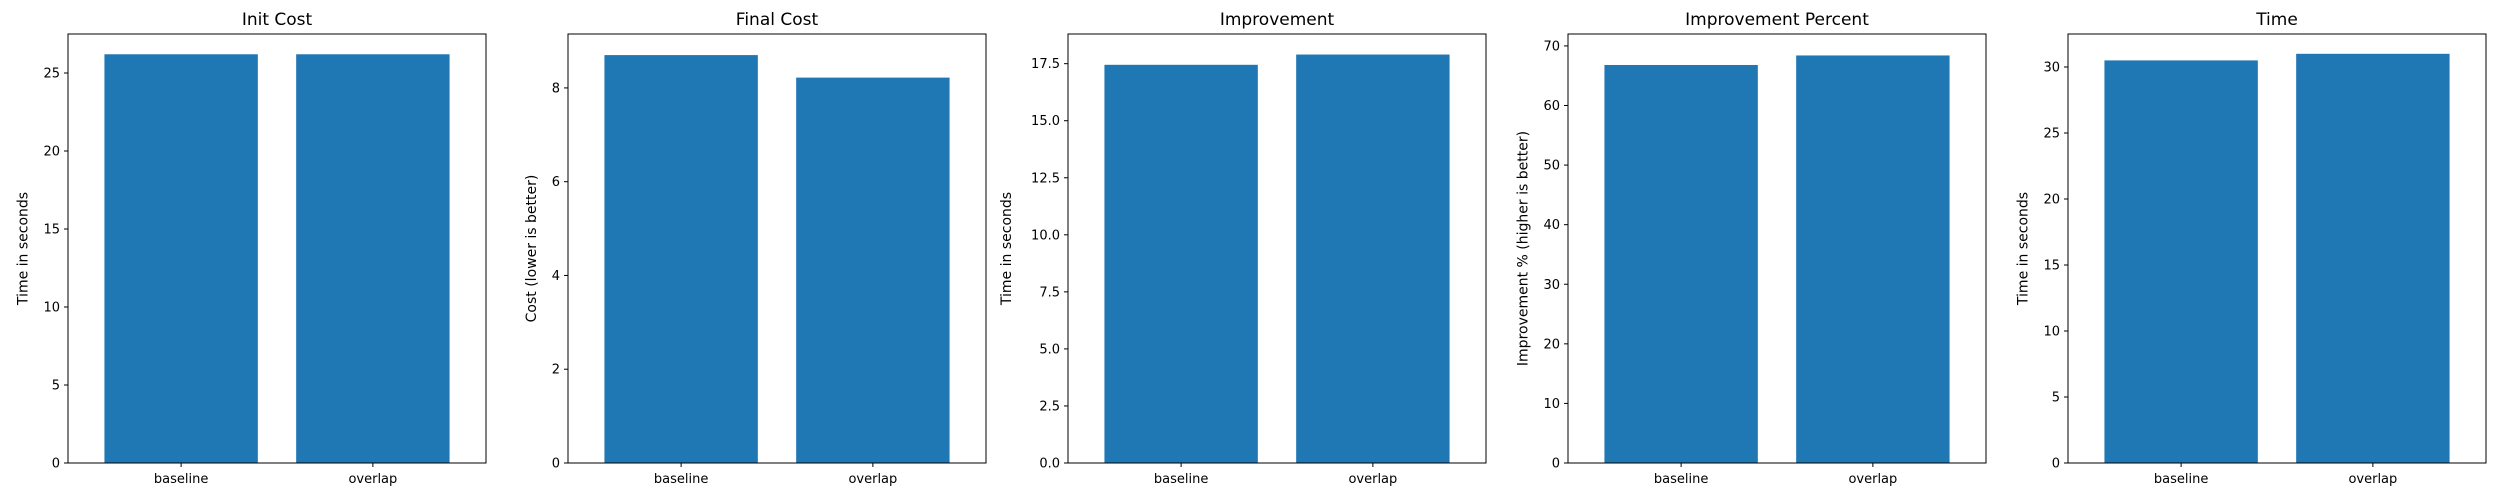 Image resolution: width=2500 pixels, height=500 pixels. Describe the element at coordinates (777, 20) in the screenshot. I see `chart-title: Final Cost` at that location.